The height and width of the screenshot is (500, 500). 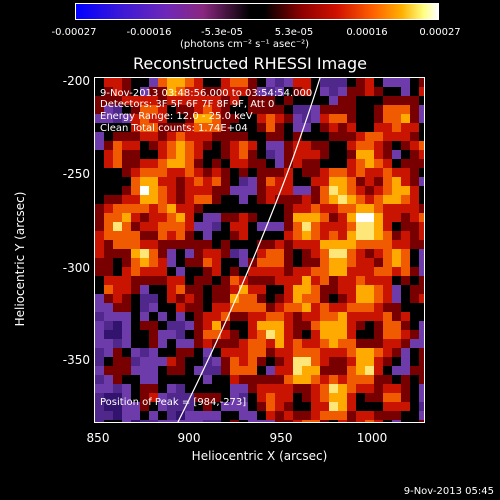 I want to click on colorbar-tick: -0.00016, so click(x=149, y=32).